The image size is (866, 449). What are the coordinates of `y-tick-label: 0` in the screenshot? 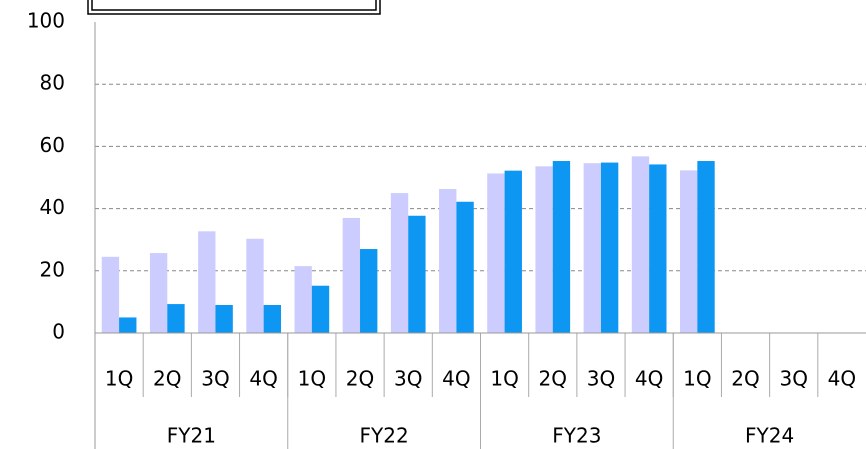 It's located at (58, 332).